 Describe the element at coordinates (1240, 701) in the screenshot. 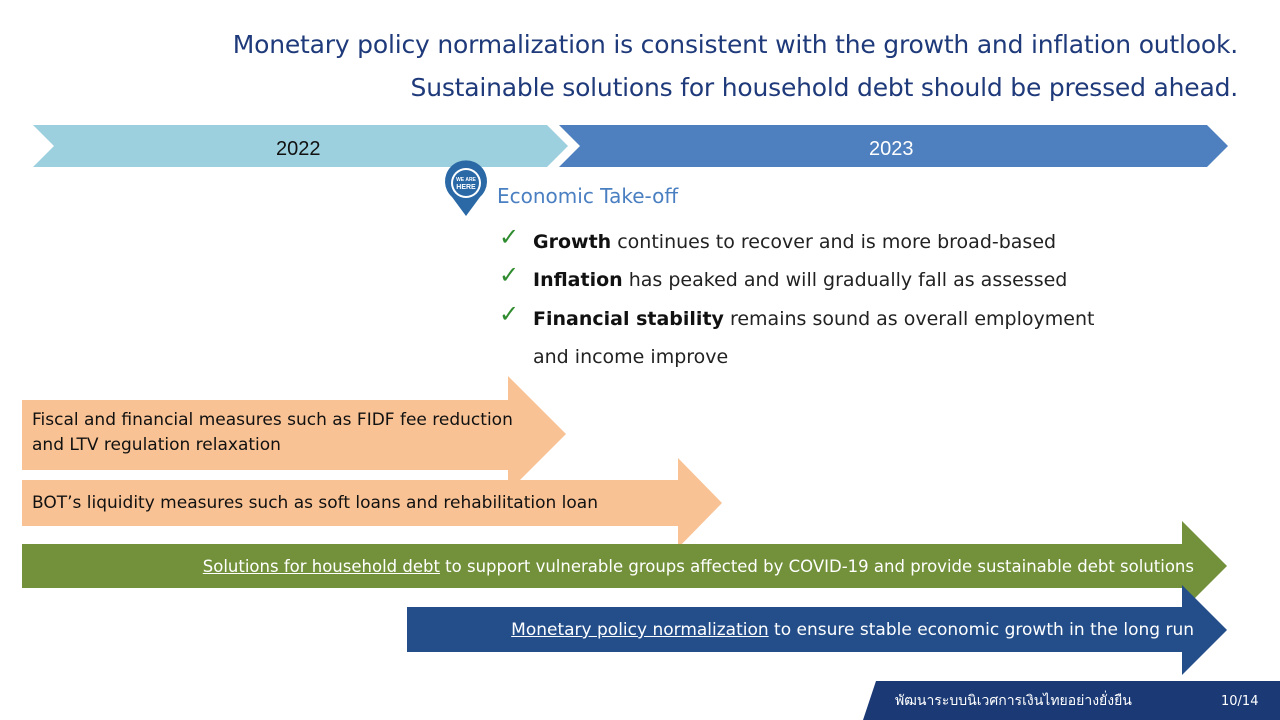

I see `page-number: 10/14` at that location.